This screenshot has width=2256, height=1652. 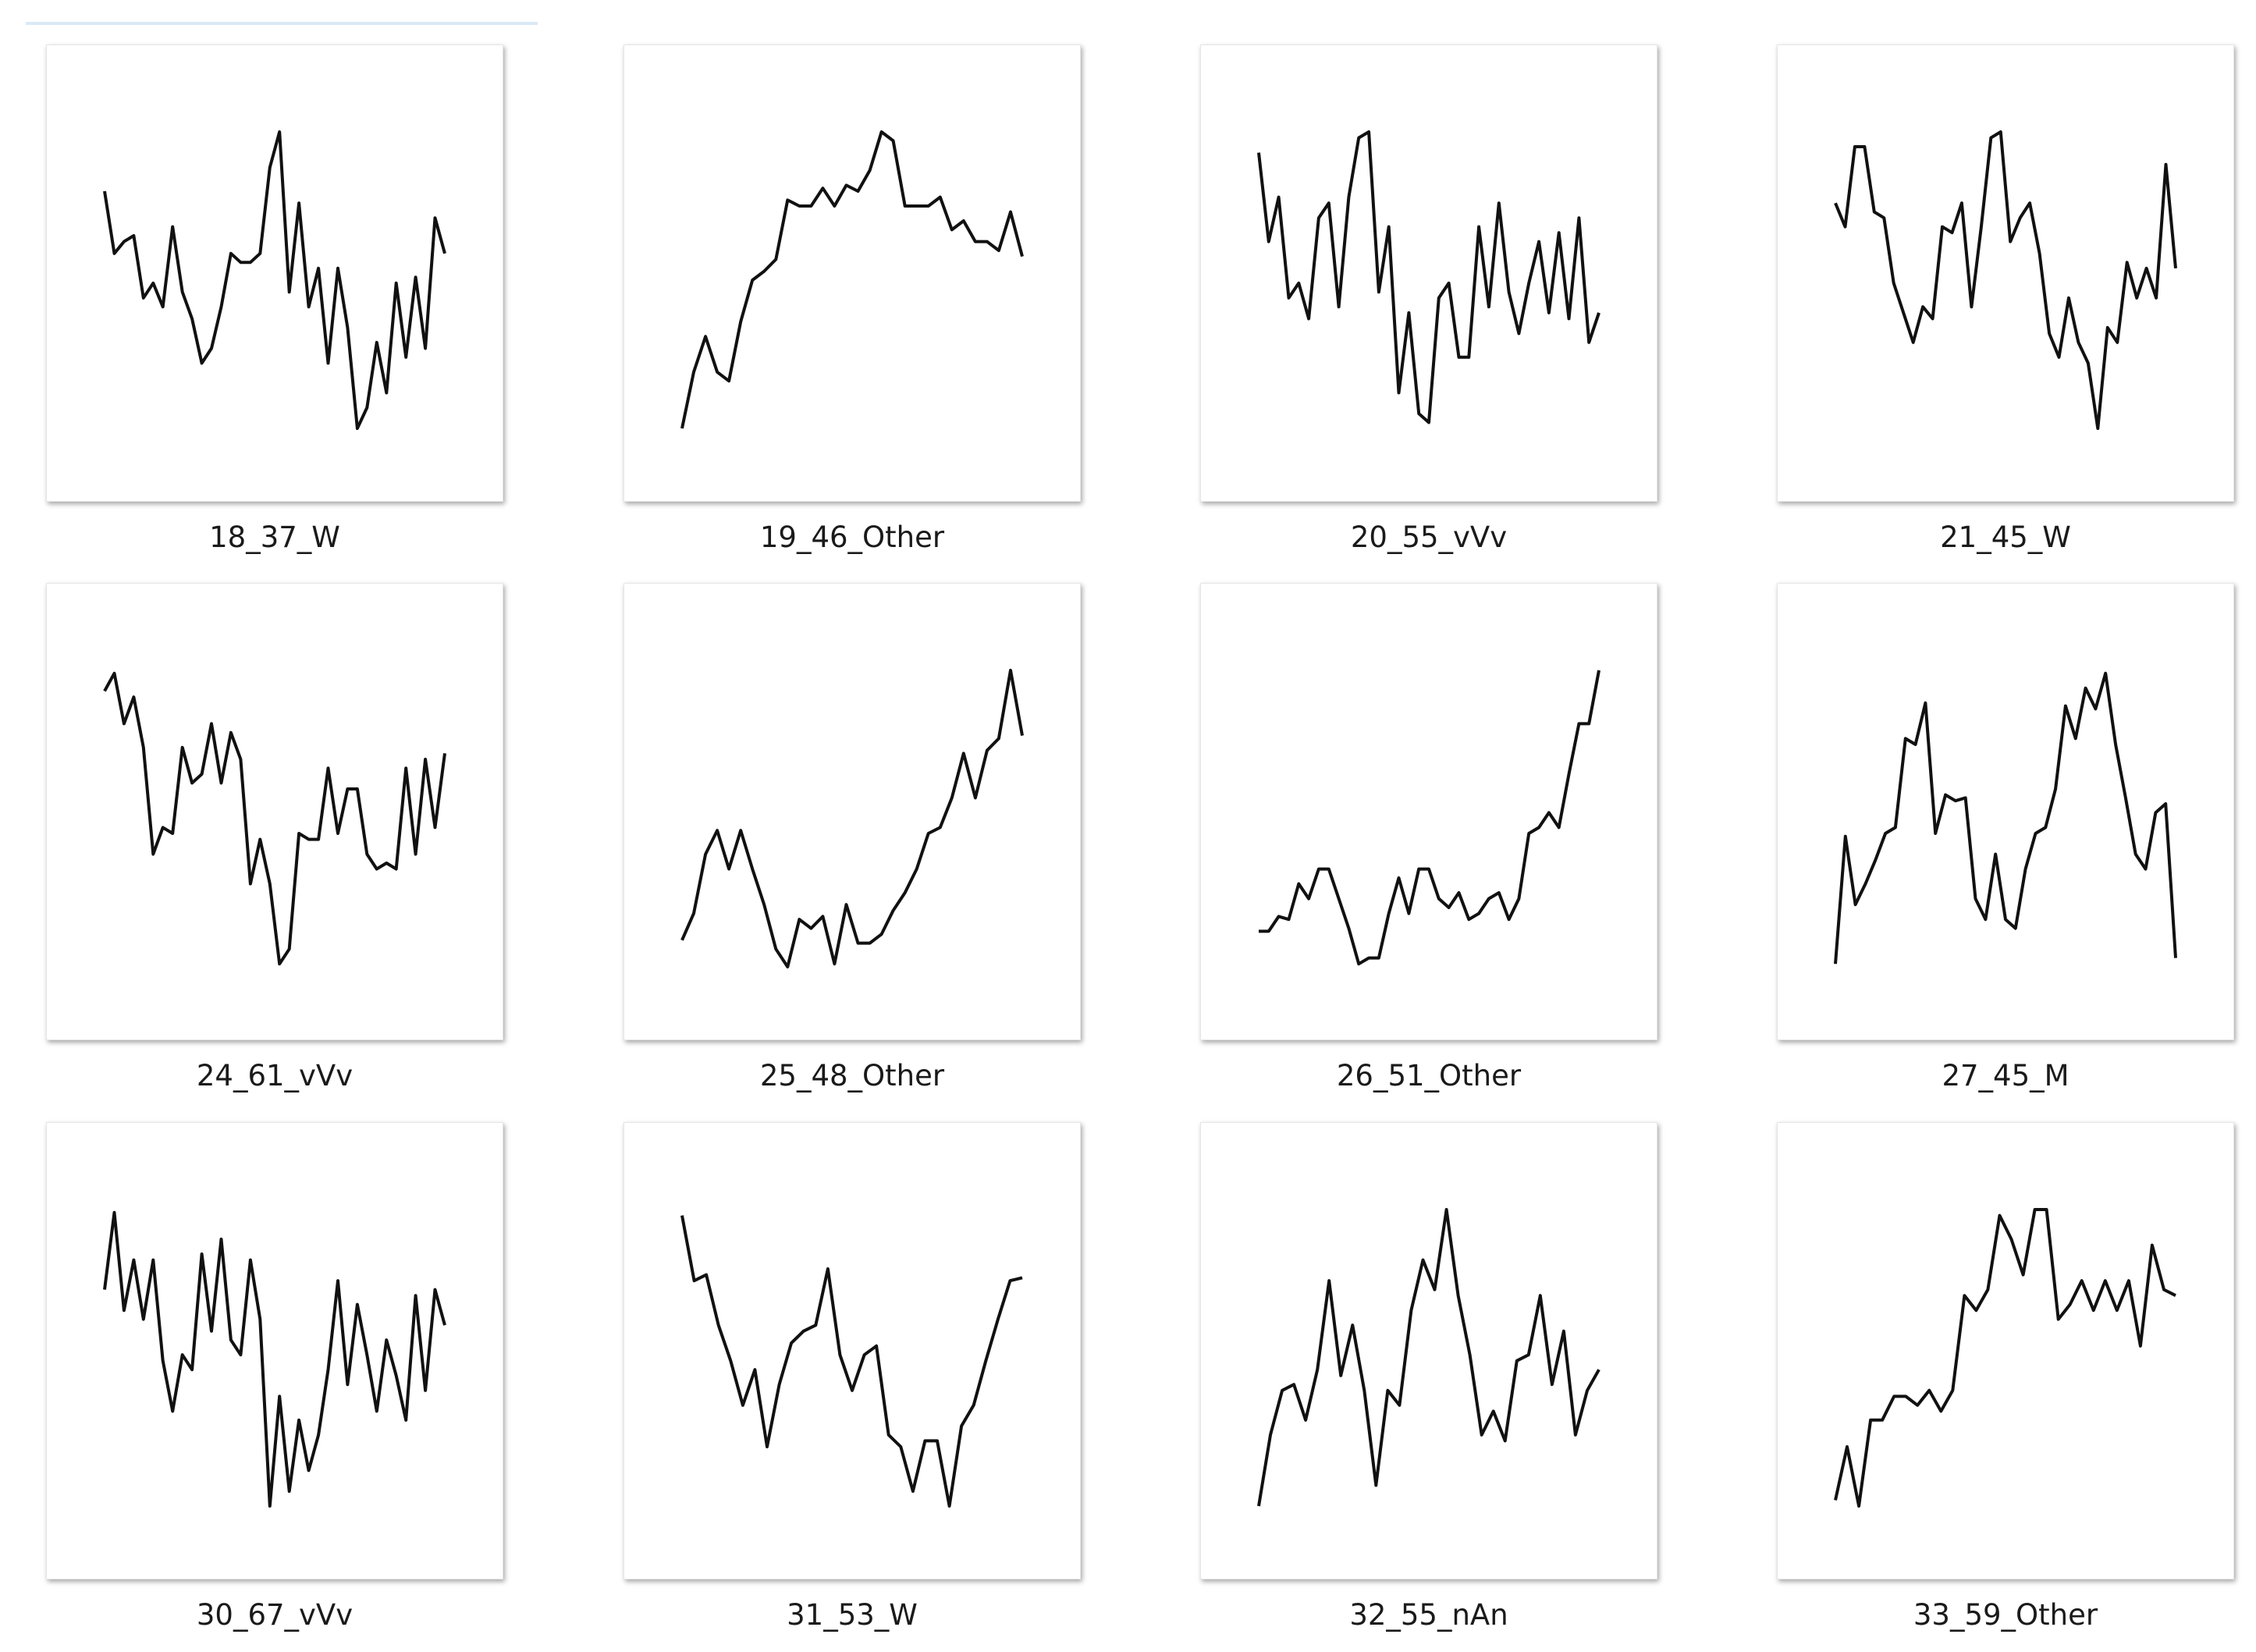 I want to click on file-name: 21_45_W, so click(x=2005, y=537).